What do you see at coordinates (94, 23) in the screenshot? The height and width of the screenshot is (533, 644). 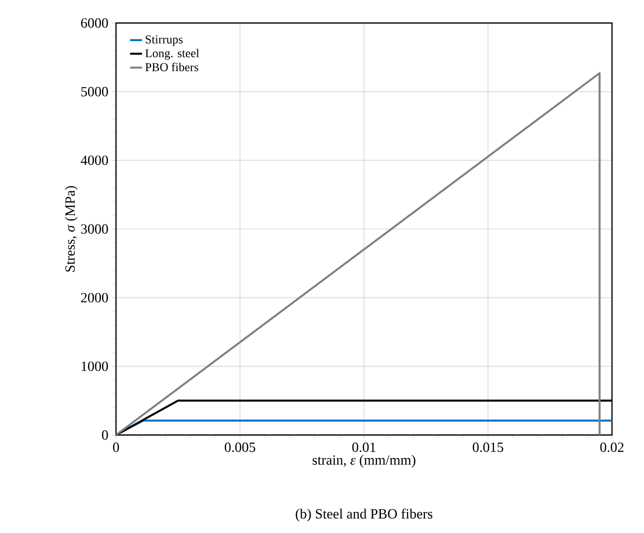 I see `y-tick-label: 6000` at bounding box center [94, 23].